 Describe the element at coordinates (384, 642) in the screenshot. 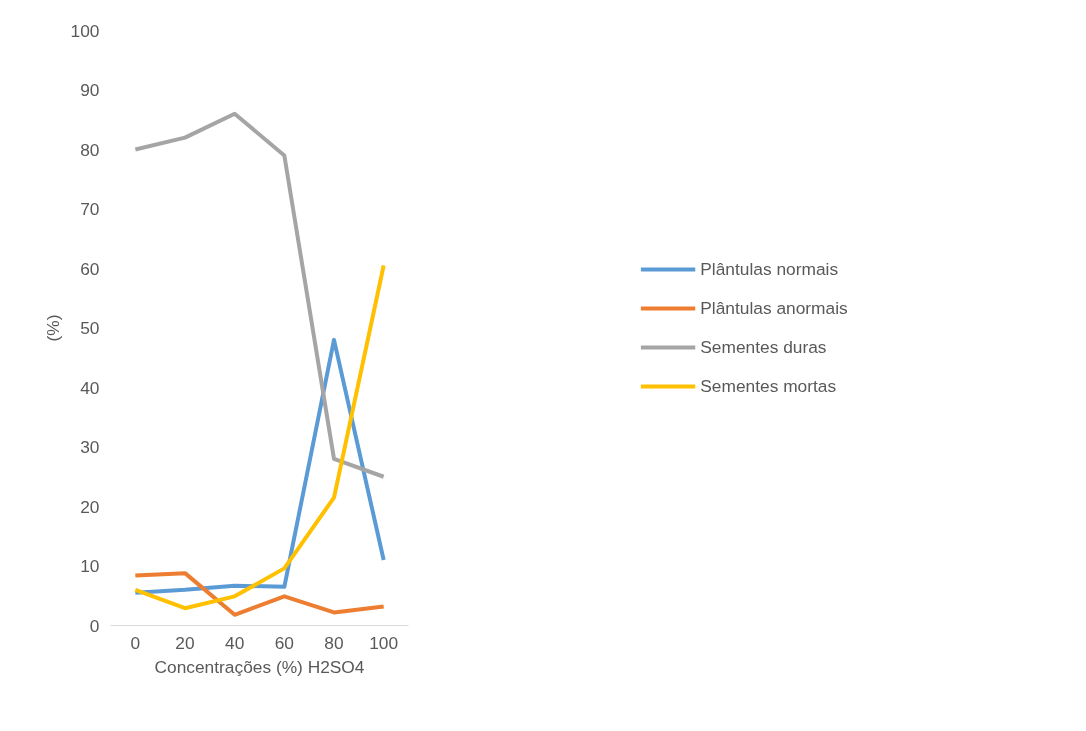

I see `x-tick-label: 100` at that location.